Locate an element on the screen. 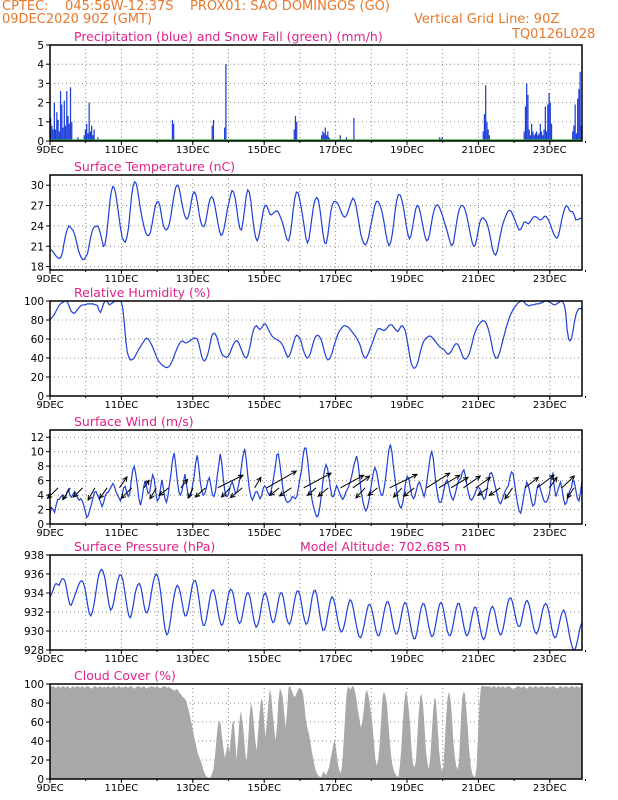  humidity-x-tick-label: 11DEC is located at coordinates (122, 405).